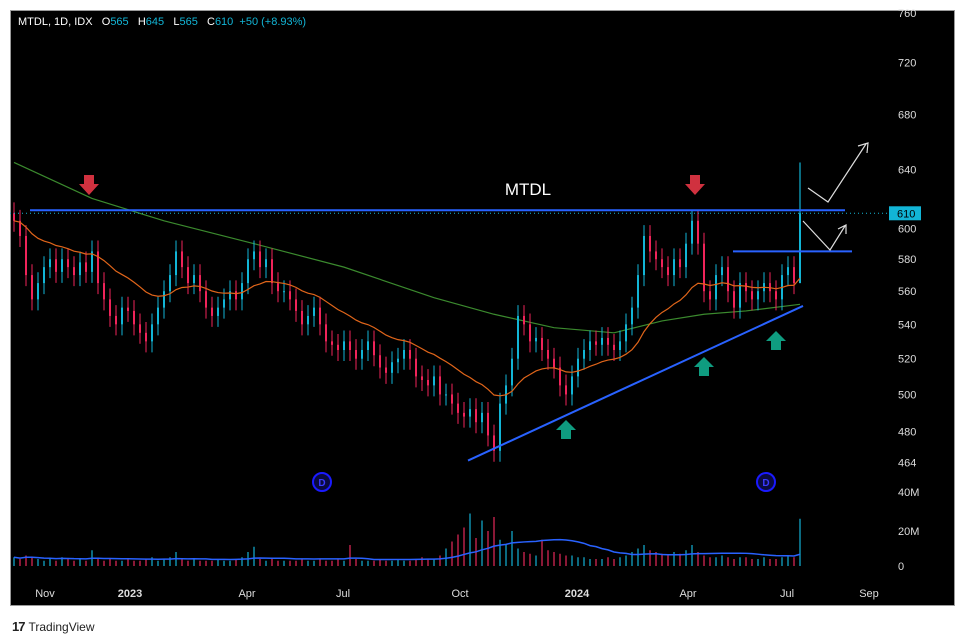 This screenshot has width=965, height=643. I want to click on y-tick-label: 500, so click(907, 395).